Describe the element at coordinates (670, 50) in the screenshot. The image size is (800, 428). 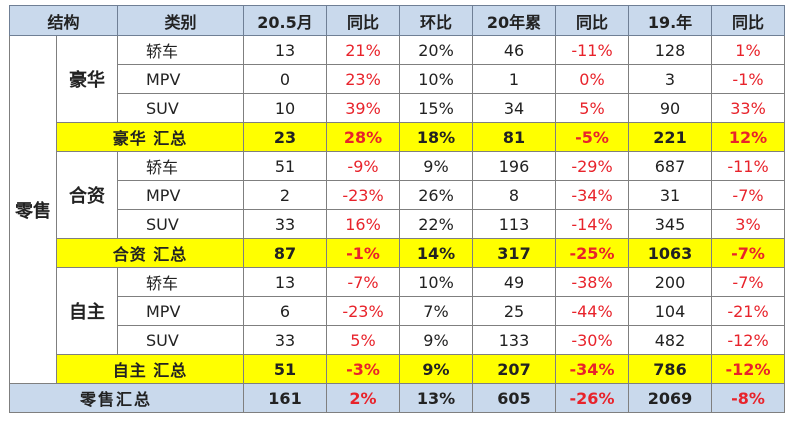
I see `y19-value: 128` at that location.